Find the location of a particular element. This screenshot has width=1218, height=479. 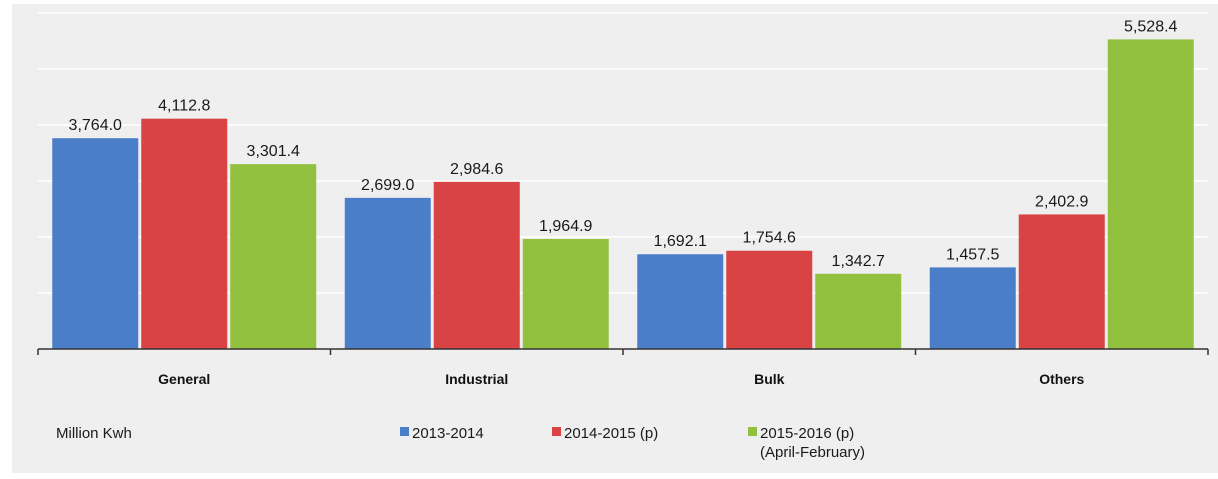

category-label: General is located at coordinates (184, 379).